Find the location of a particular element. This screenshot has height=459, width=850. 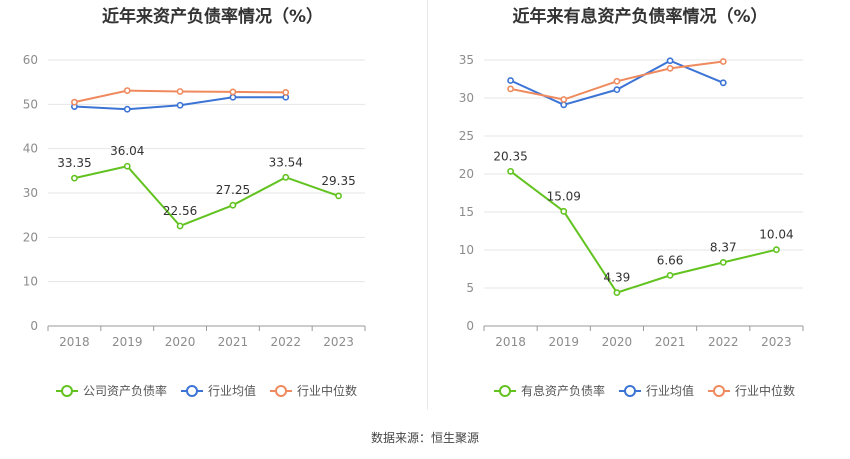

right-chart-y-tick-label: 5 is located at coordinates (470, 288).